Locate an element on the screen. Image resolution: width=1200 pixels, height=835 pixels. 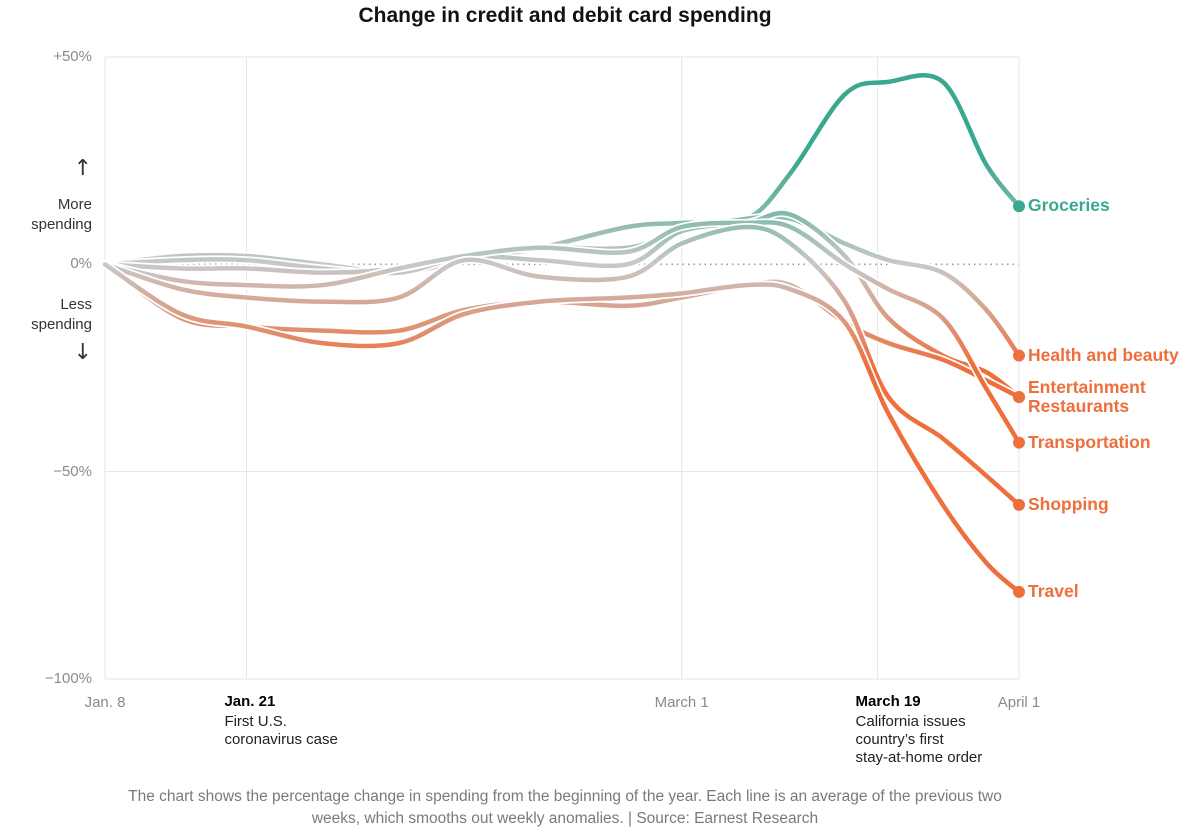
series-end-dot-groceries is located at coordinates (1019, 206).